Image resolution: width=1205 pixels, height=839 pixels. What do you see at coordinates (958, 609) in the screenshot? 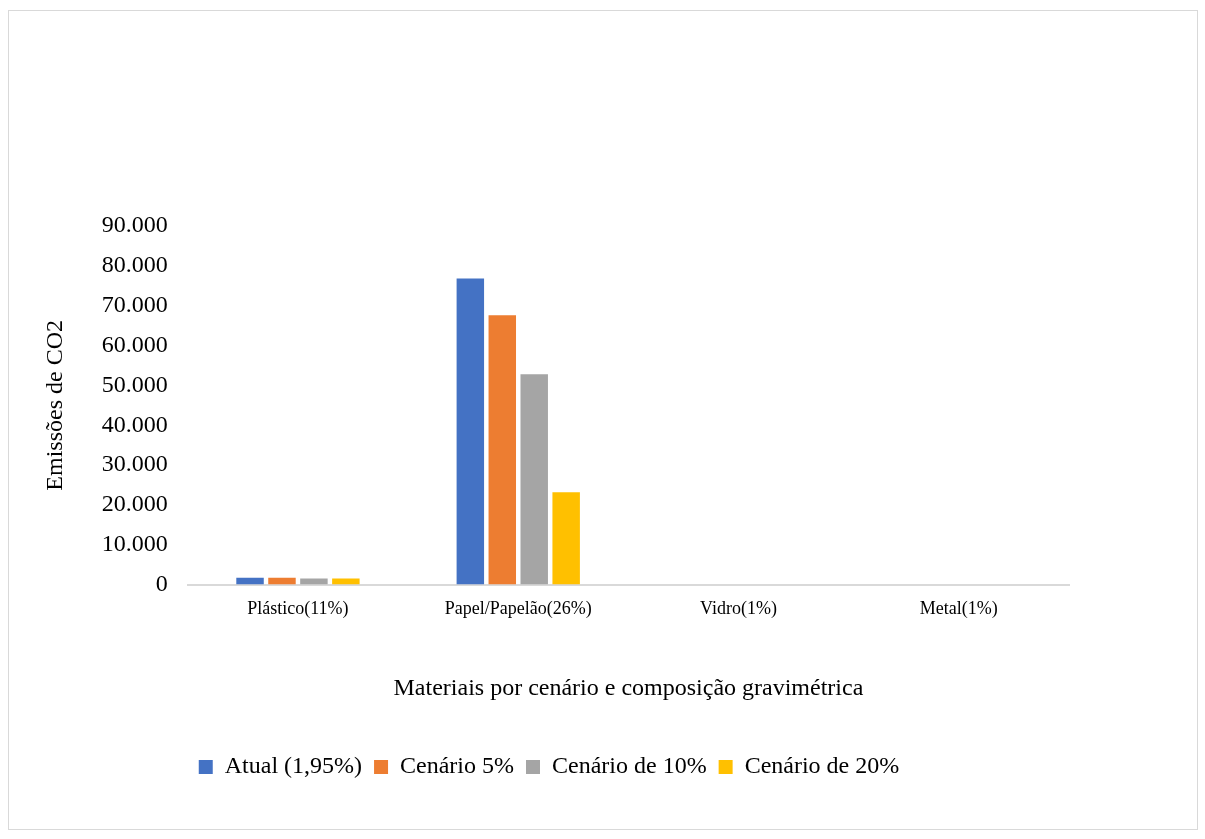
I see `x-tick-label: Metal(1%)` at bounding box center [958, 609].